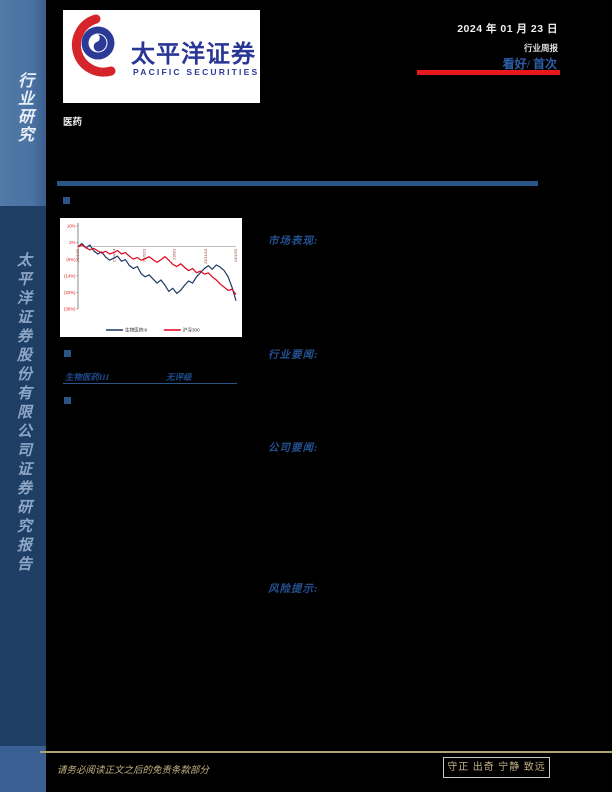  I want to click on svg-text: 23/6/23, so click(144, 255).